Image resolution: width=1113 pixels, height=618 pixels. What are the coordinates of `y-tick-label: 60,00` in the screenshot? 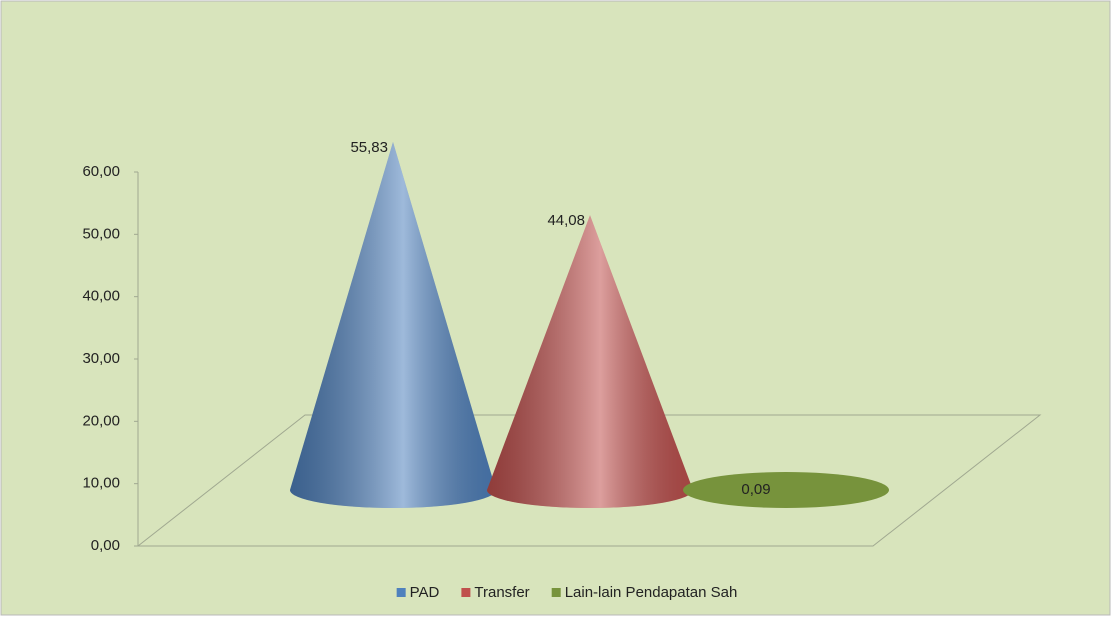 It's located at (101, 171).